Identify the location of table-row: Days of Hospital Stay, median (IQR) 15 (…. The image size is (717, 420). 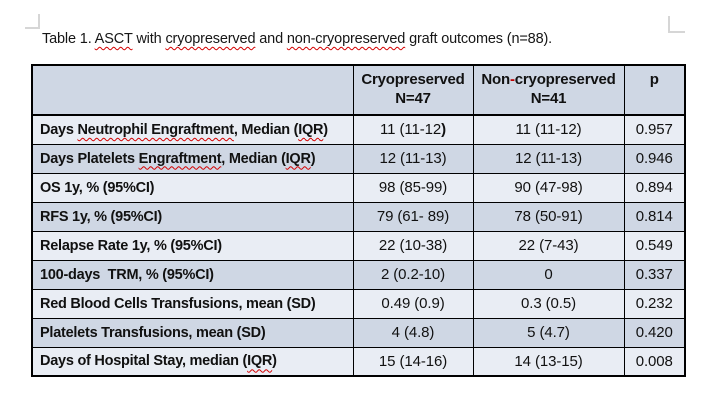
(358, 361).